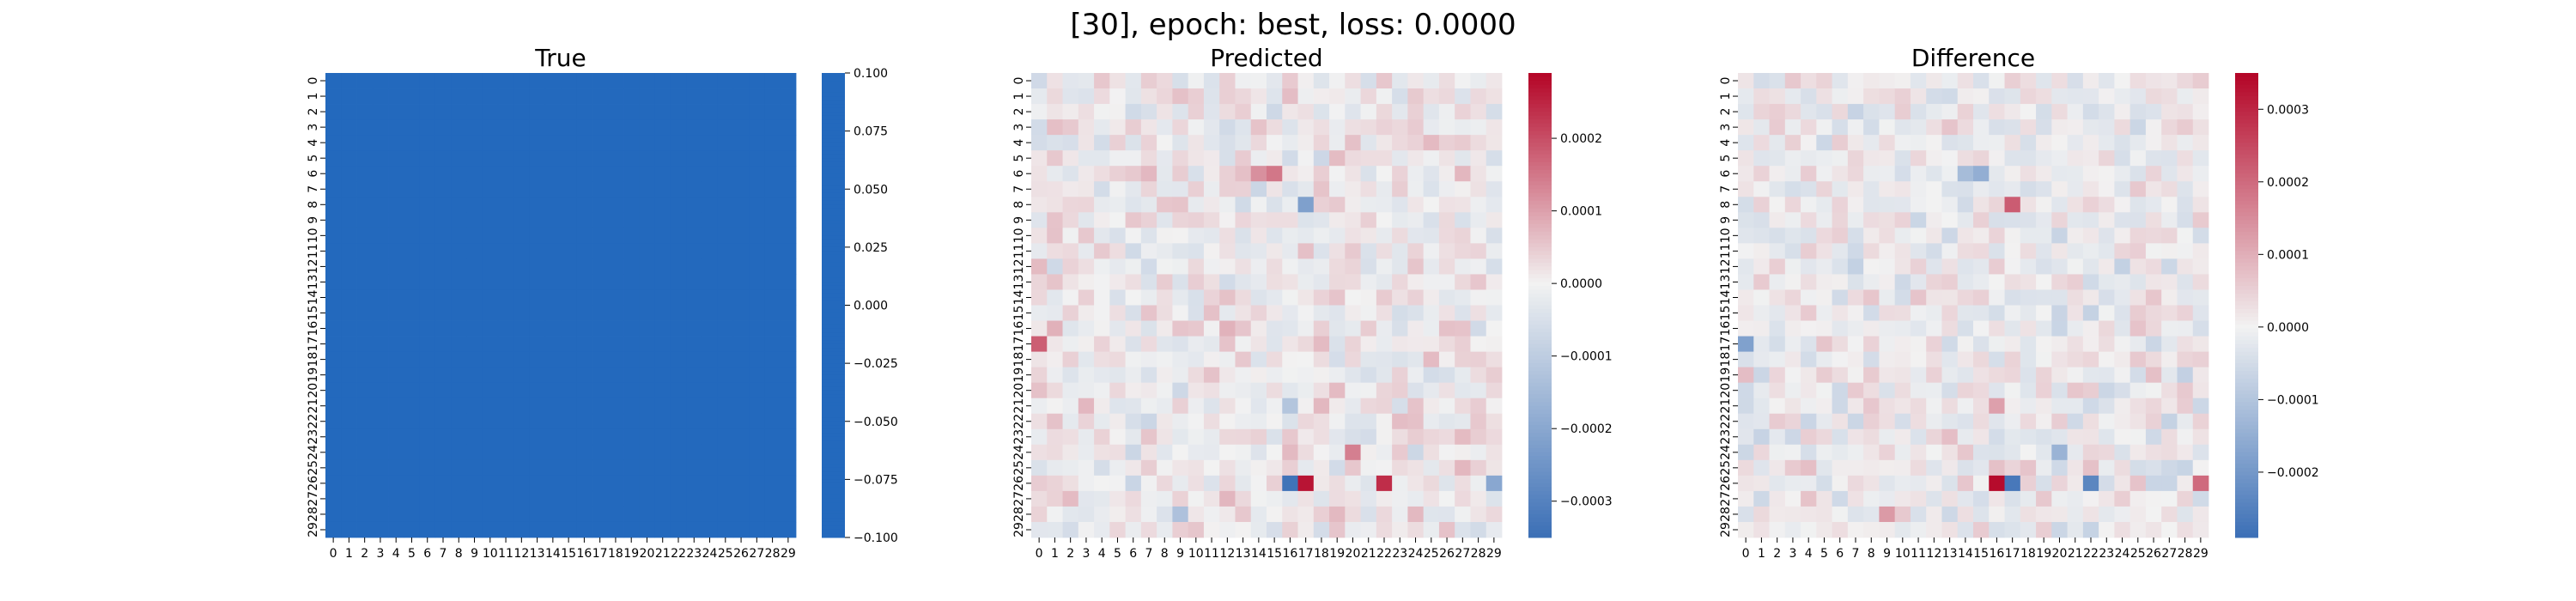 The height and width of the screenshot is (601, 2576). What do you see at coordinates (1019, 359) in the screenshot?
I see `y-tick-label: 18` at bounding box center [1019, 359].